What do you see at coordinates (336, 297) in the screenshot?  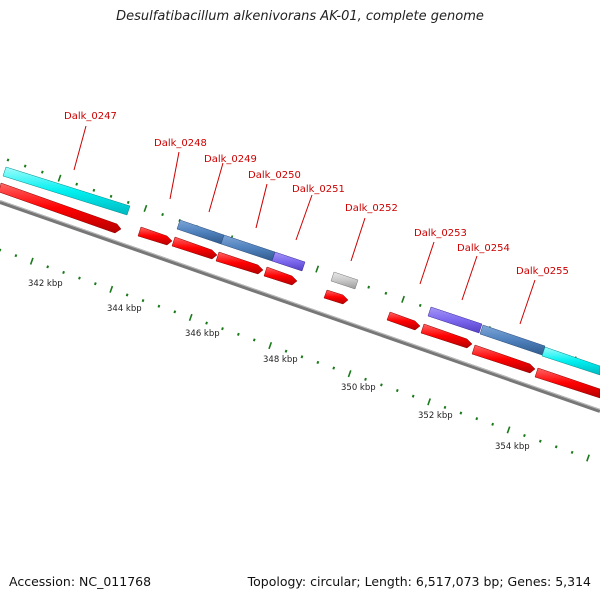 I see `gene-Dalk_0252-cds` at bounding box center [336, 297].